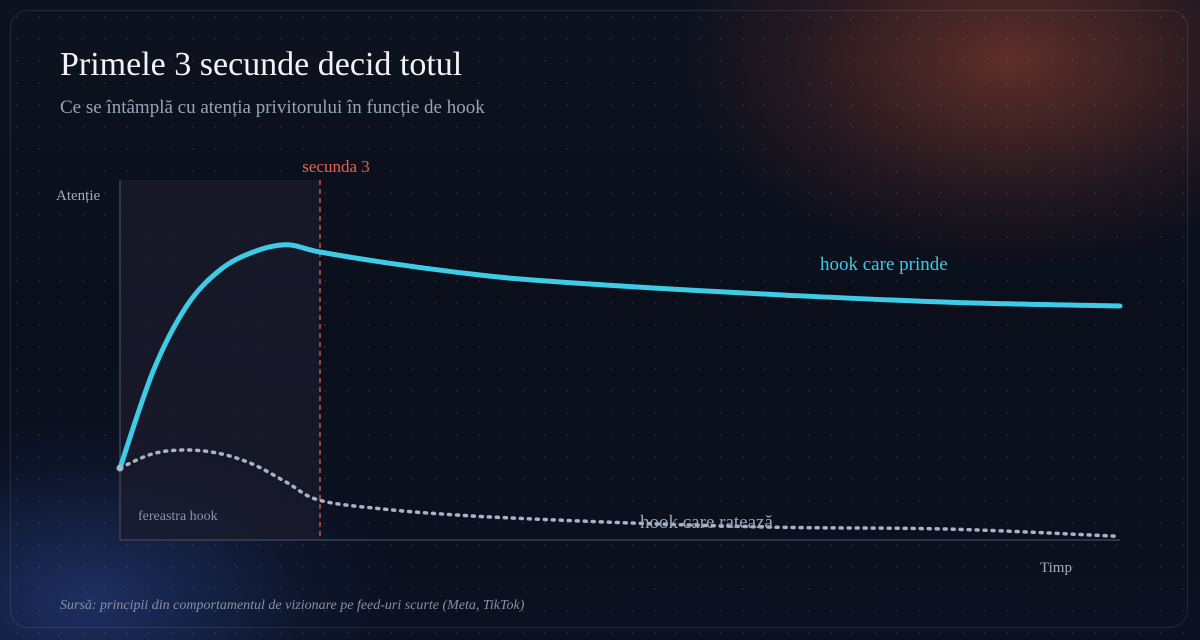 The width and height of the screenshot is (1200, 640). I want to click on series-start-point, so click(120, 468).